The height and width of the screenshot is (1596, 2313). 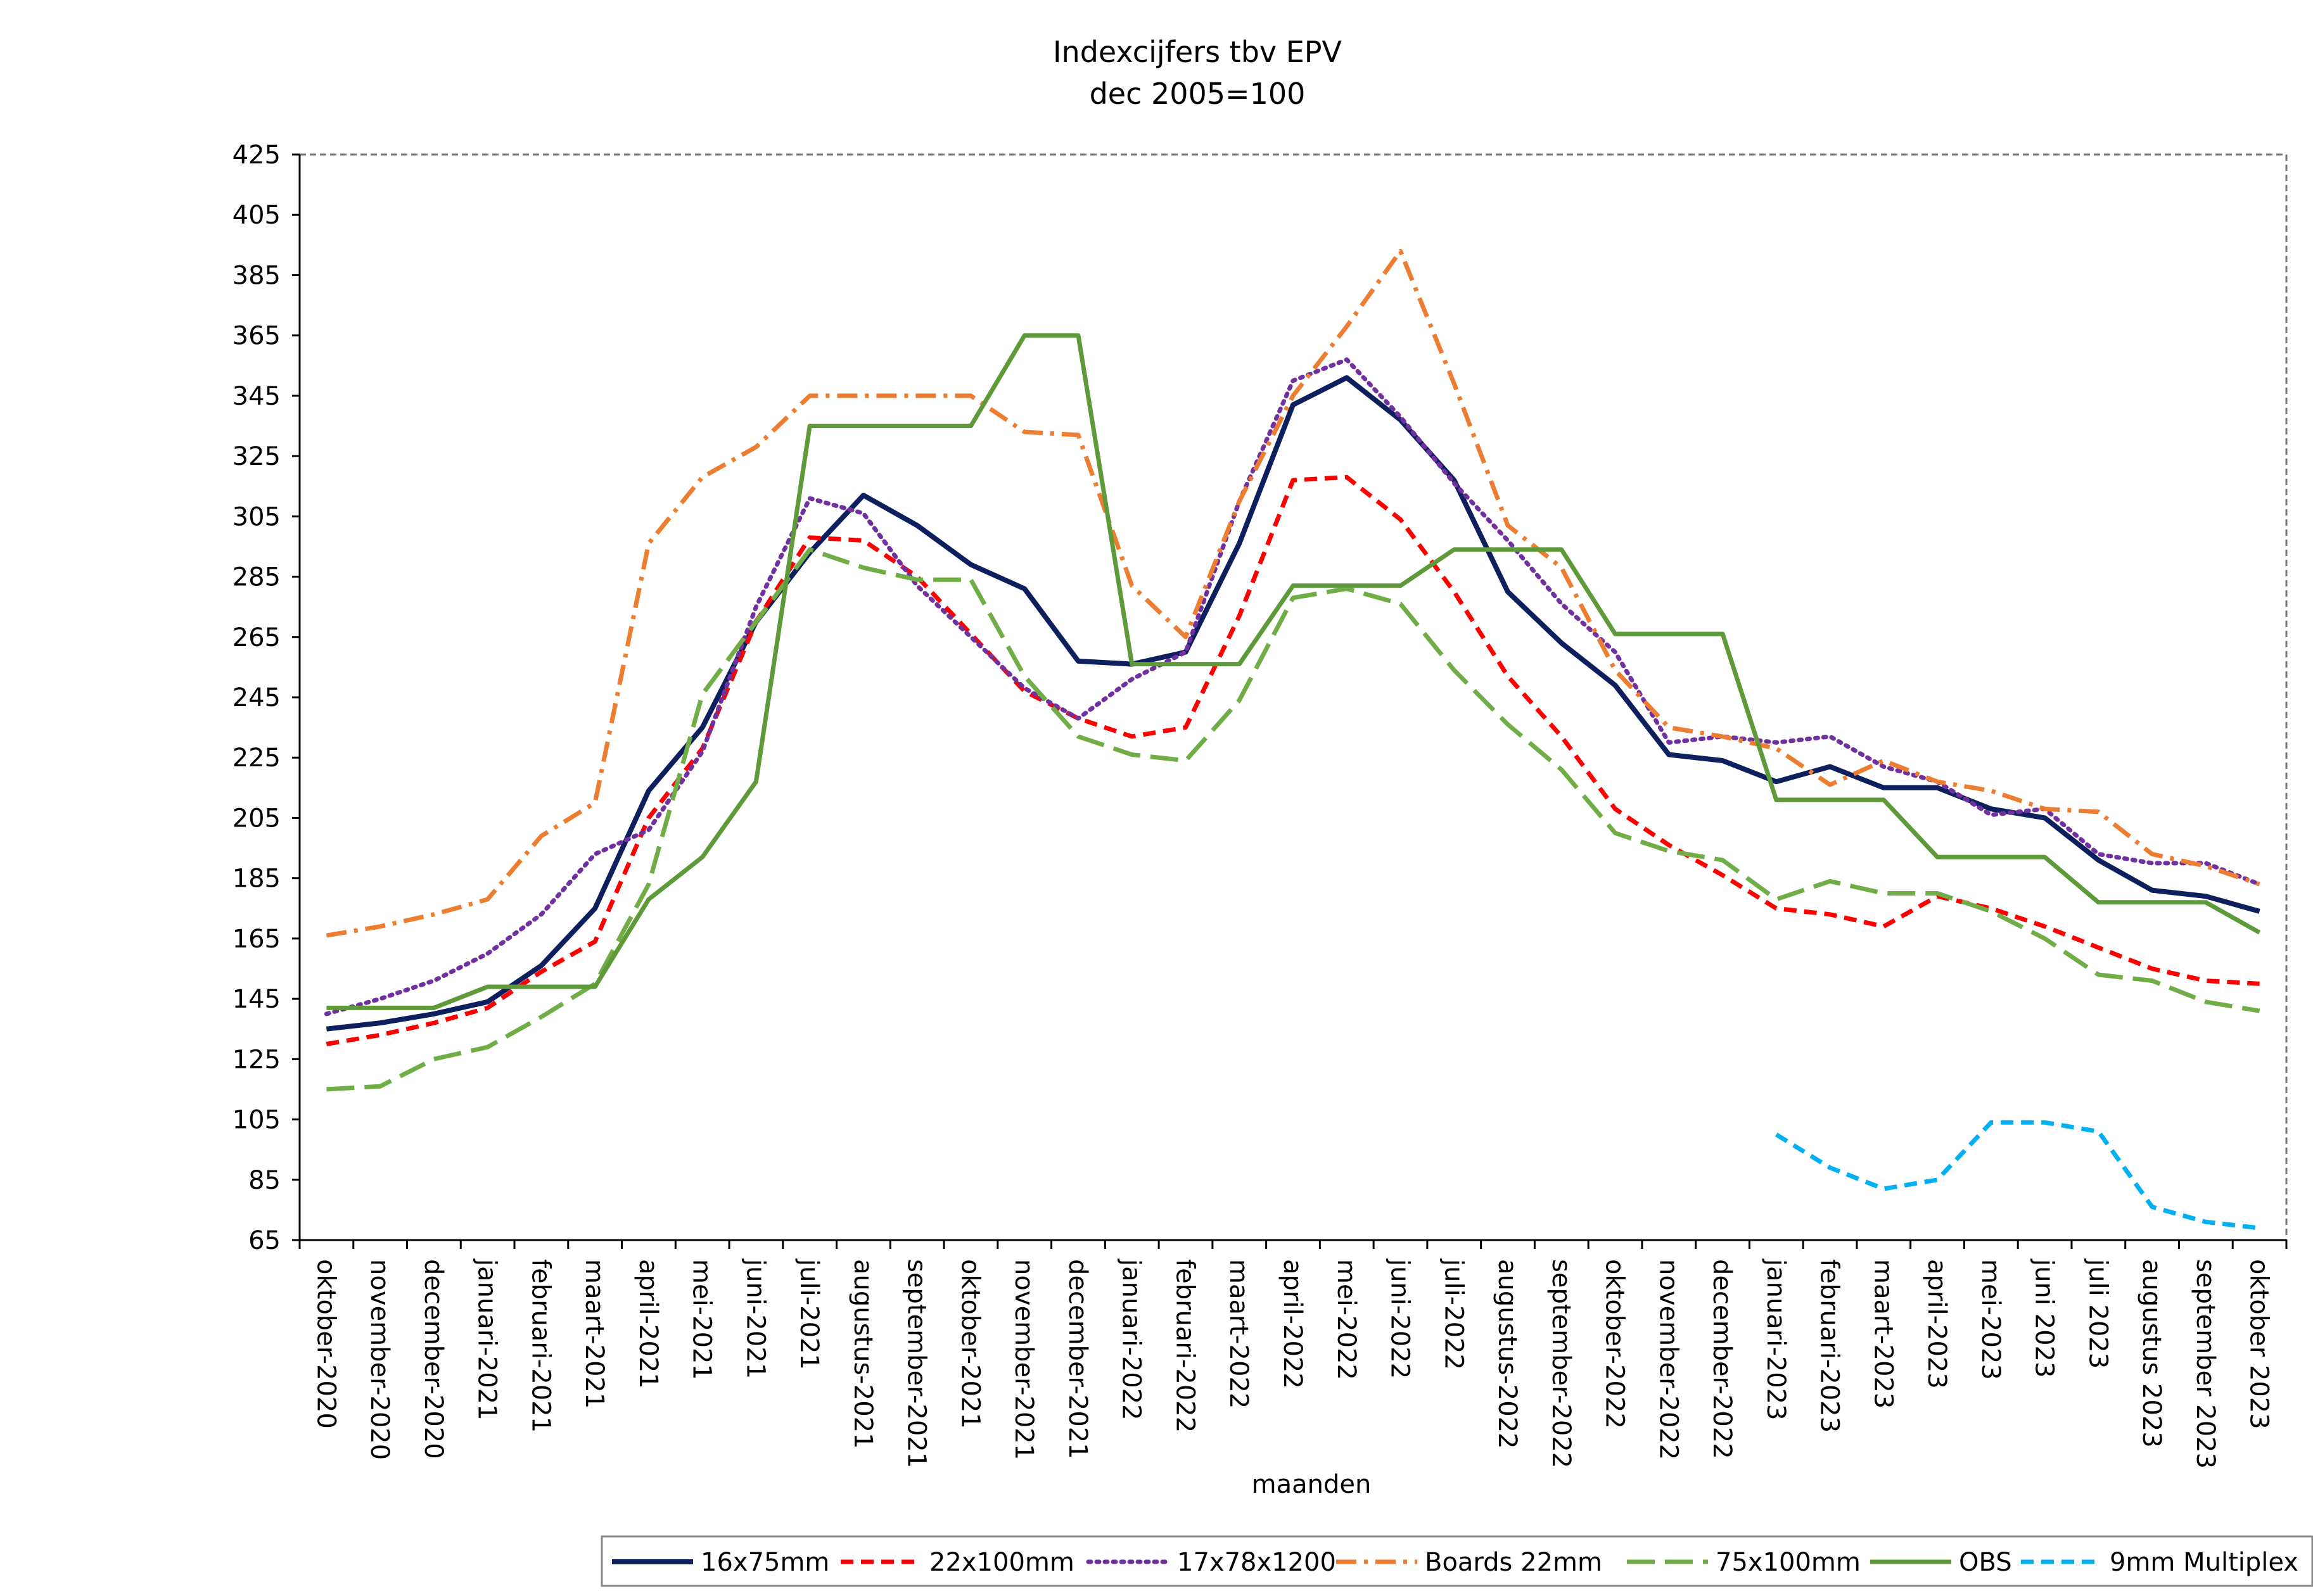 What do you see at coordinates (969, 1344) in the screenshot?
I see `x-tick-label: oktober-2021` at bounding box center [969, 1344].